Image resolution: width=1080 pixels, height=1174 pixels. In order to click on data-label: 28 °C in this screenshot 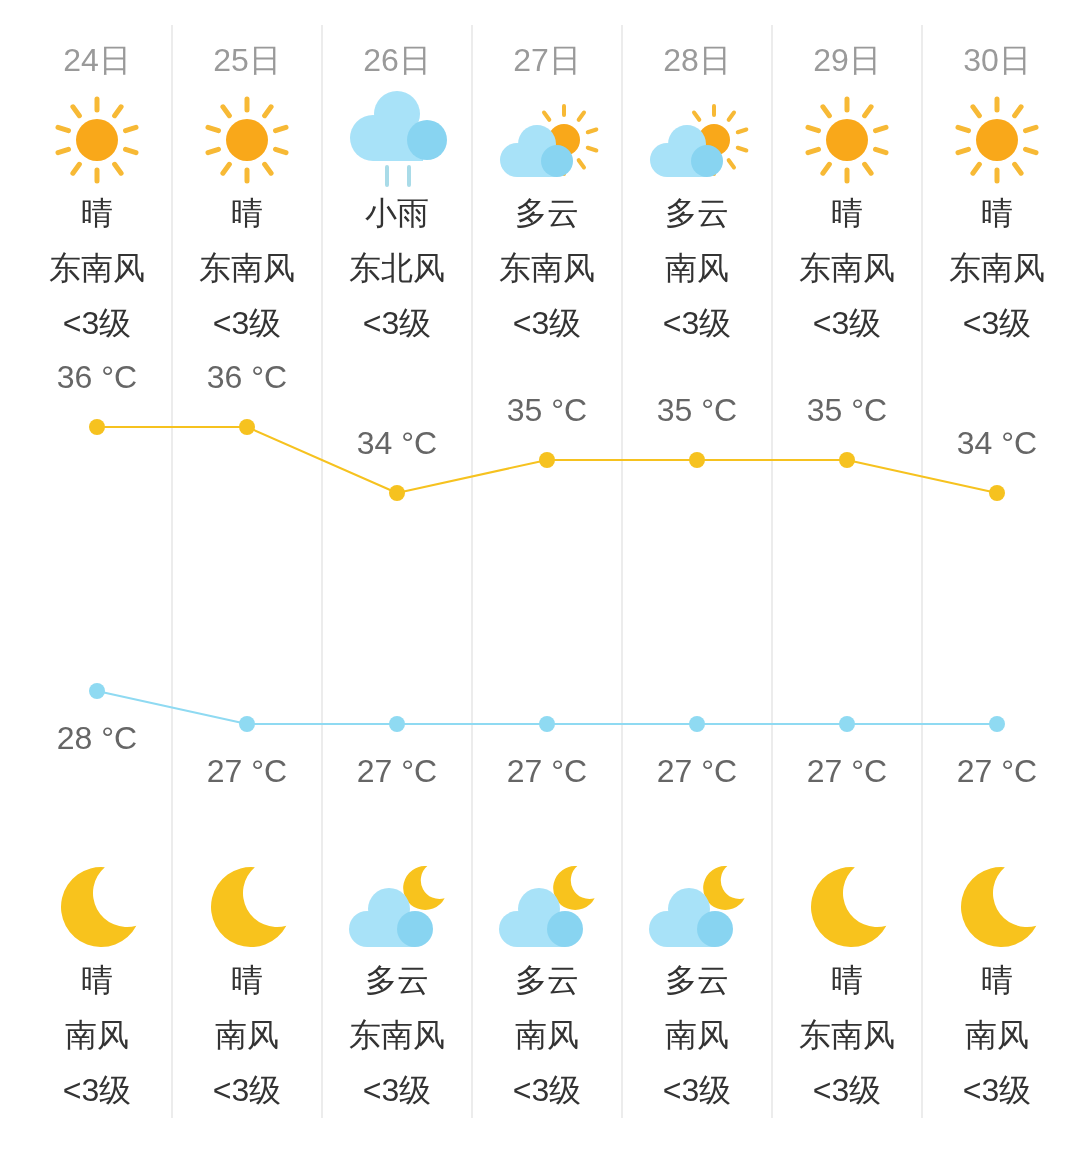, I will do `click(97, 737)`.